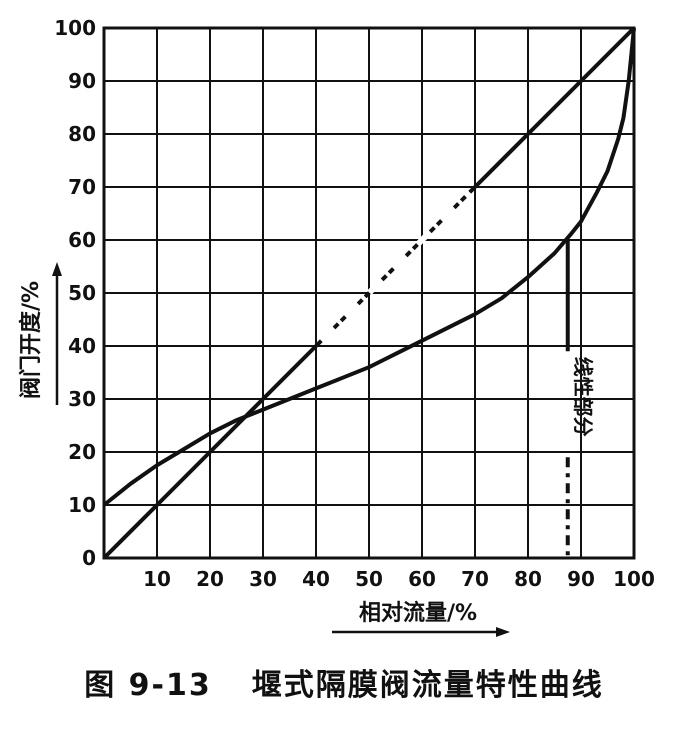 This screenshot has height=735, width=688. What do you see at coordinates (31, 340) in the screenshot?
I see `y-axis-label: 阀门开度/%` at bounding box center [31, 340].